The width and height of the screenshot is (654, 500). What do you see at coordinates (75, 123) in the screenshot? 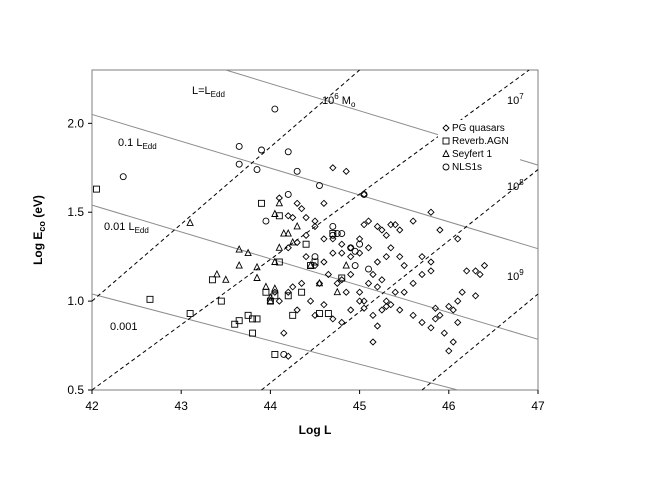
I see `y-tick-label: 2.0` at bounding box center [75, 123].